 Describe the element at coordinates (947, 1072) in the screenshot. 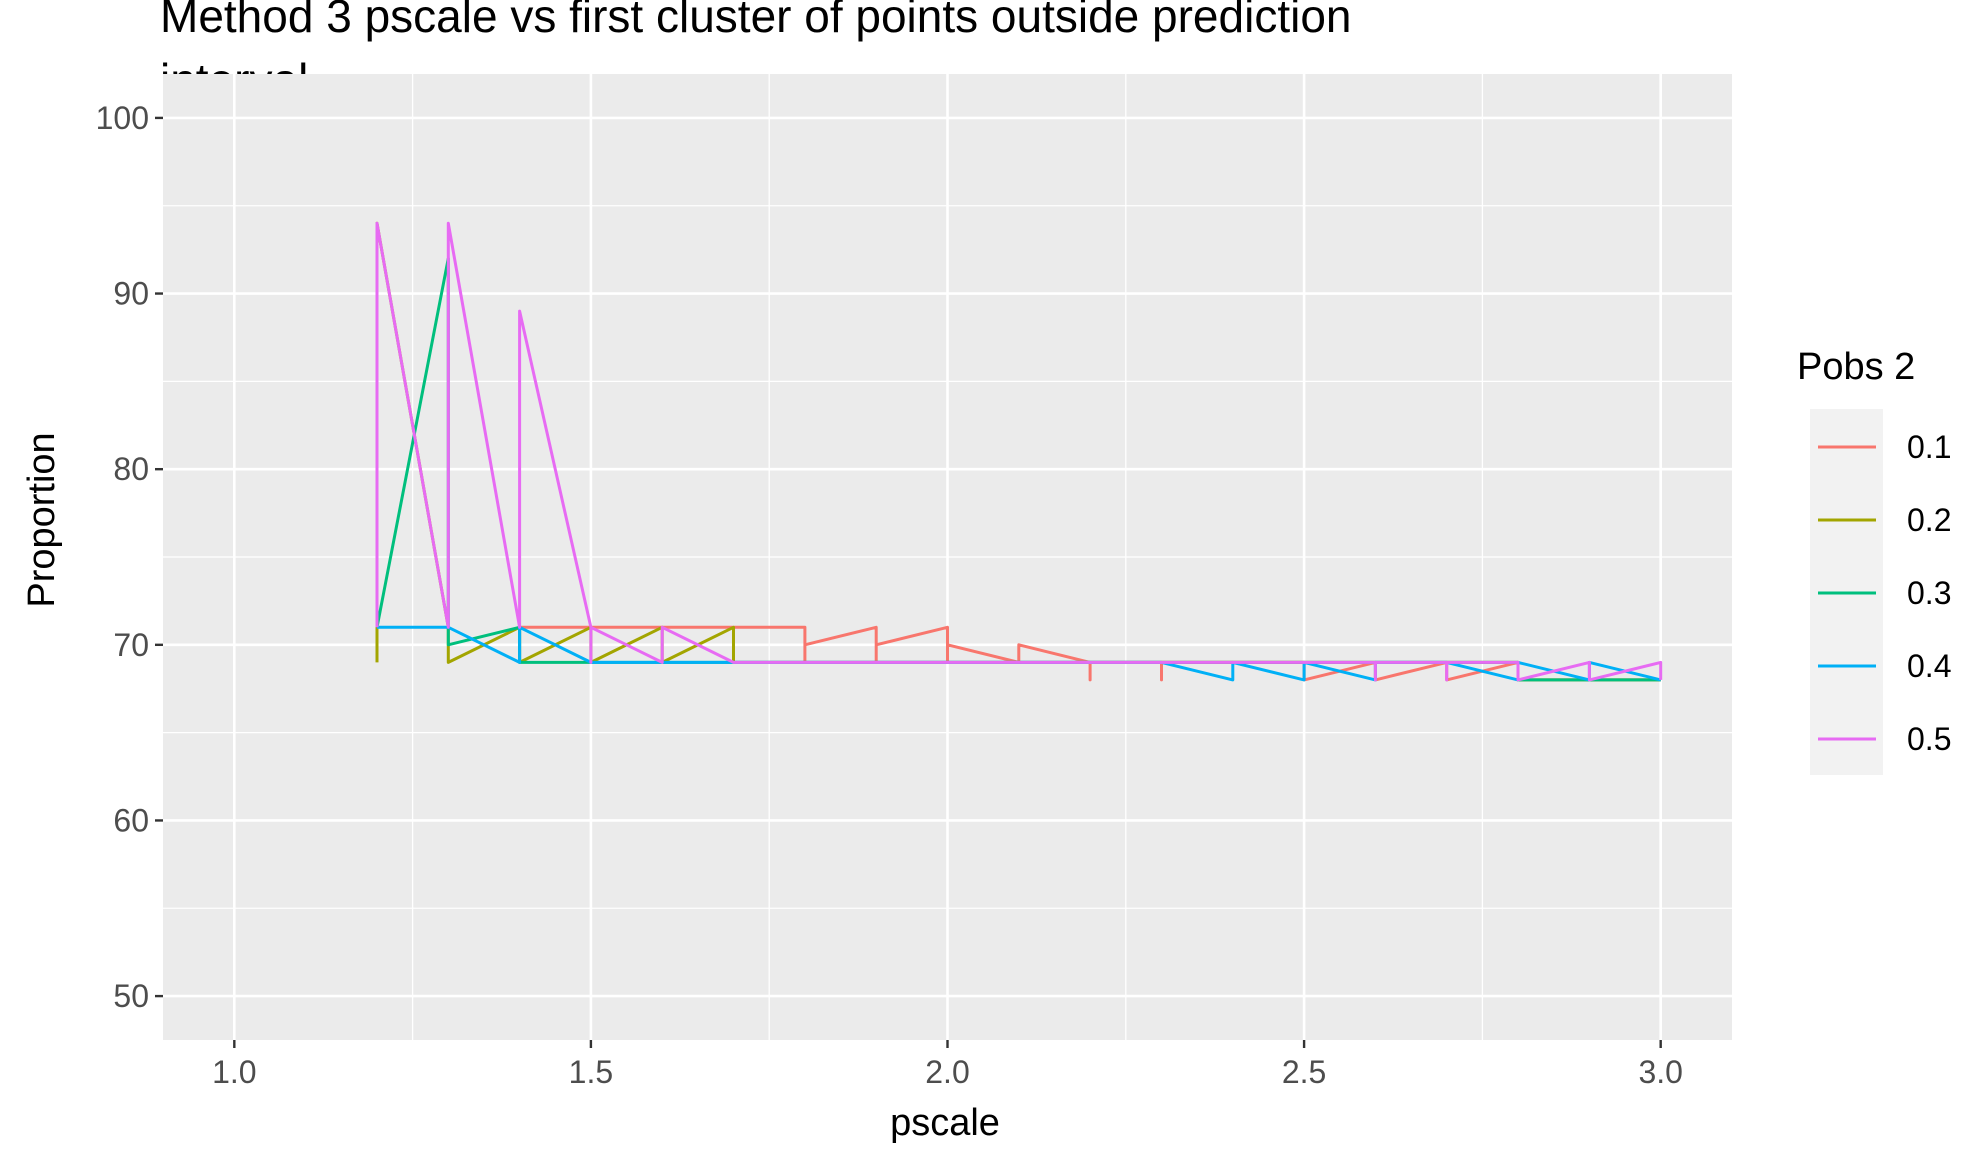

I see `x-tick-label: 2.0` at that location.